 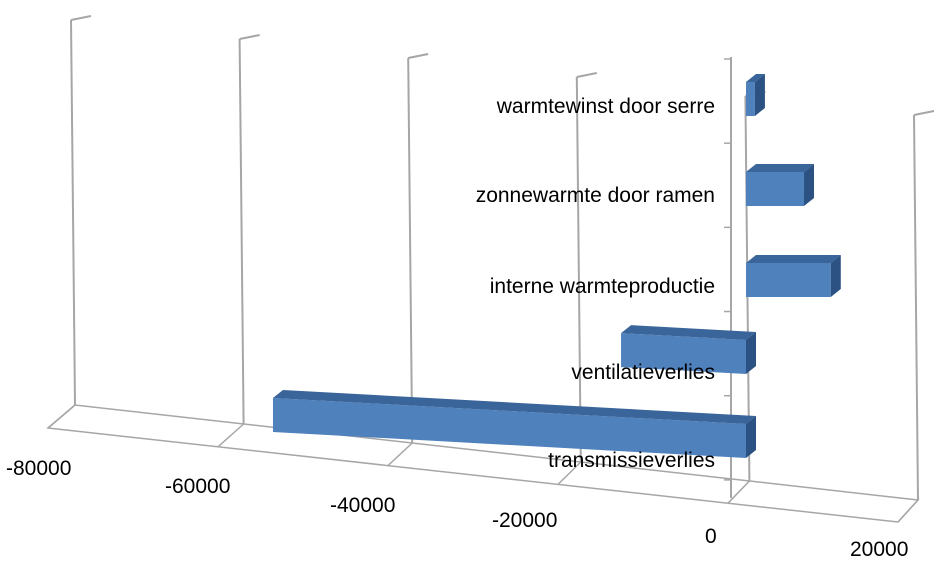 What do you see at coordinates (711, 536) in the screenshot?
I see `x-tick-label: 0` at bounding box center [711, 536].